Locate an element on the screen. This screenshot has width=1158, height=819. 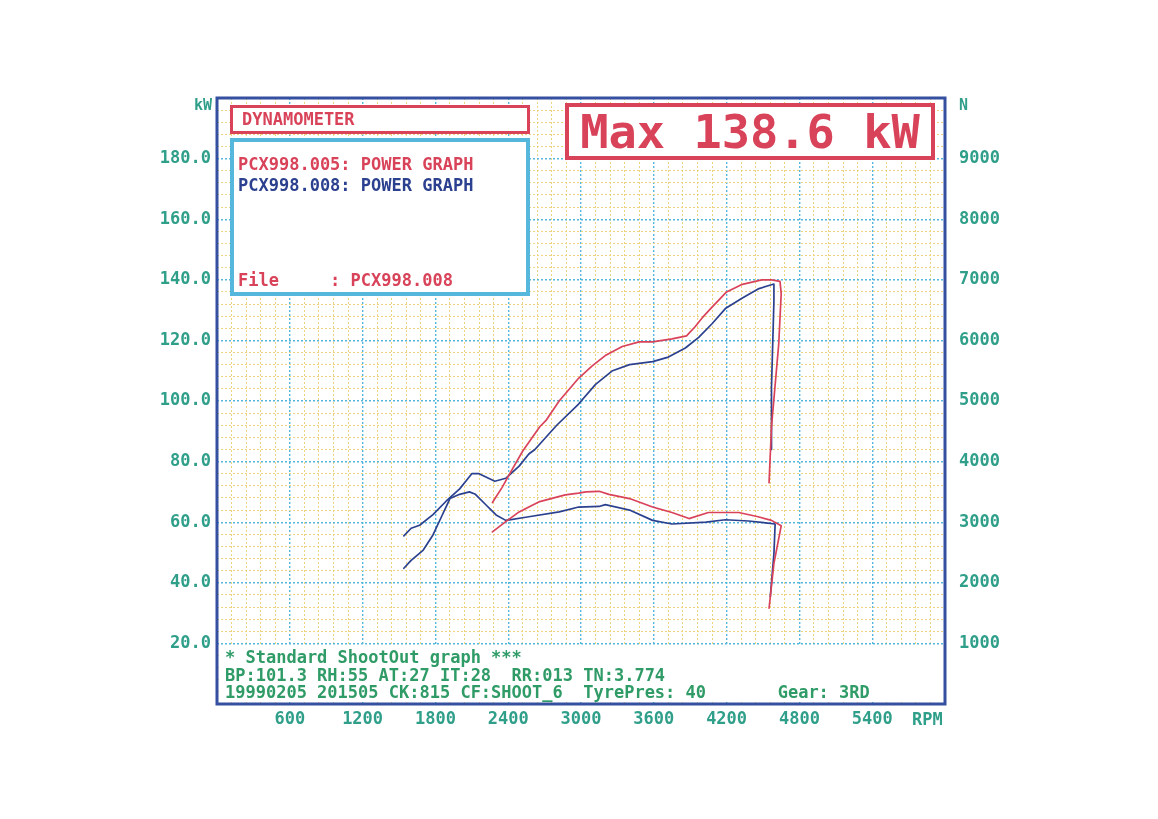
y2-tick-label: 7000 is located at coordinates (979, 278).